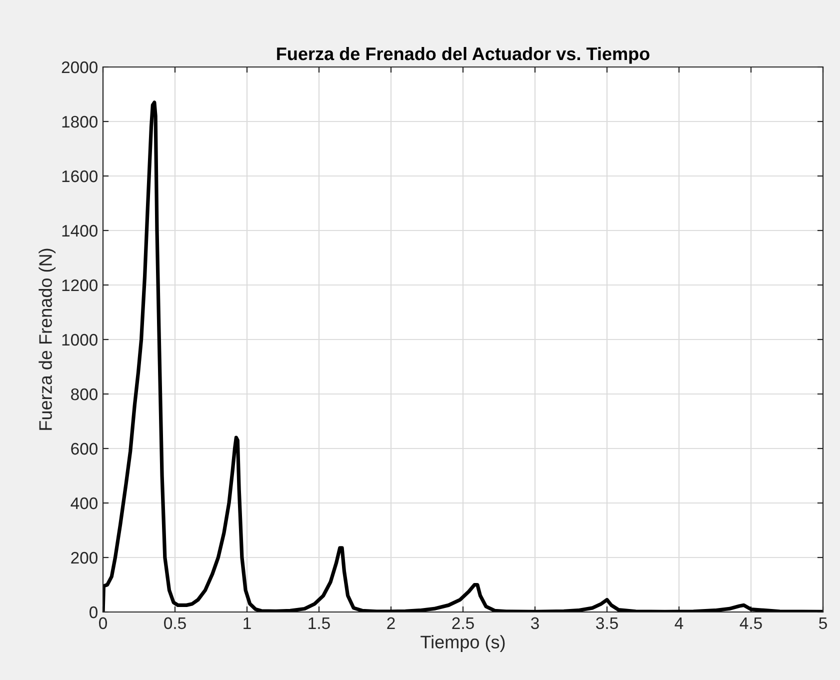  What do you see at coordinates (80, 122) in the screenshot?
I see `y-tick-label: 1800` at bounding box center [80, 122].